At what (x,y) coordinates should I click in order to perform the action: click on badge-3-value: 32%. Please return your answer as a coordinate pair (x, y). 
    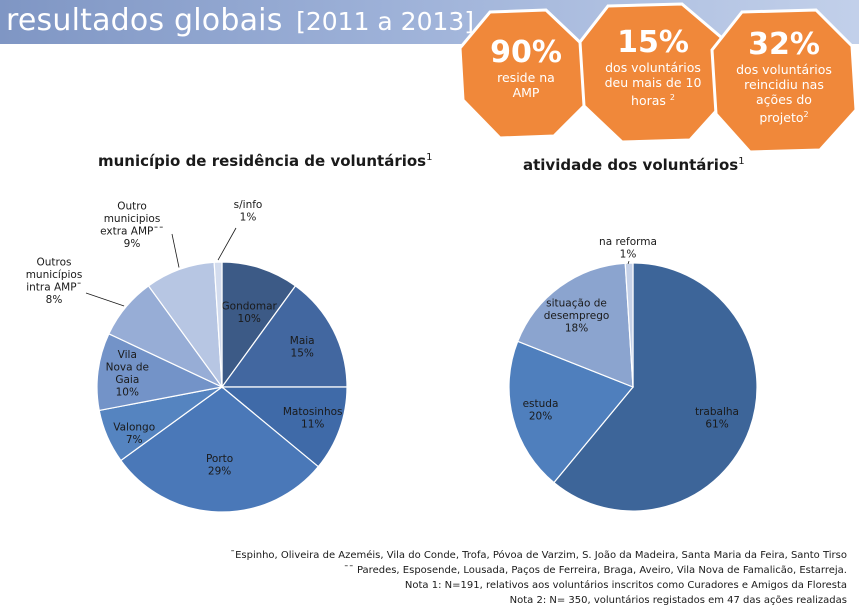
    Looking at the image, I should click on (784, 44).